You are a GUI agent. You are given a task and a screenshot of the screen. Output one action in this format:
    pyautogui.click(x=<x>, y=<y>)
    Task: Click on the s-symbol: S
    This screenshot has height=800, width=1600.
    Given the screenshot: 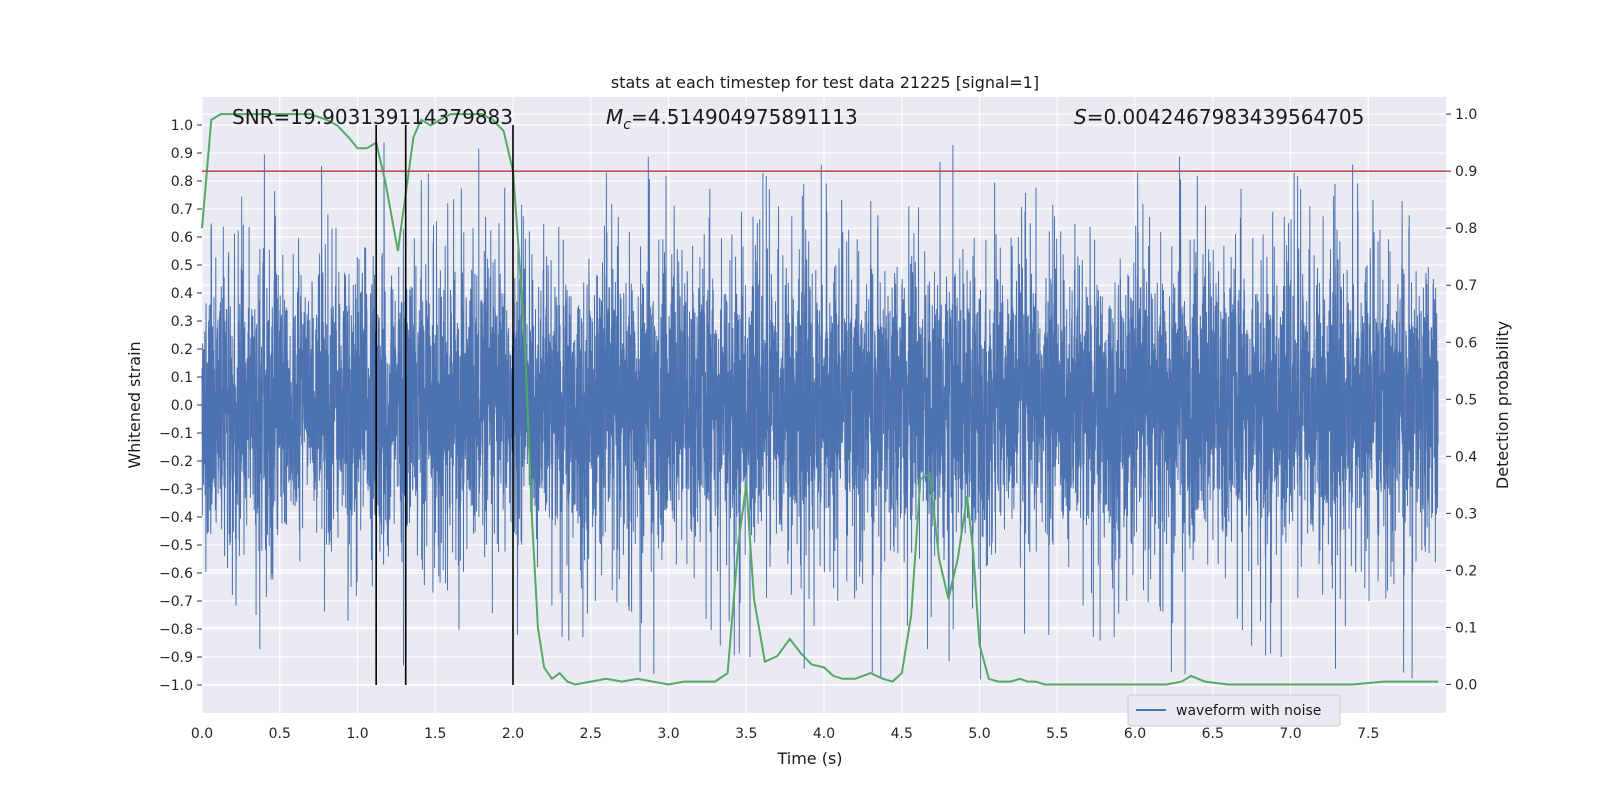 What is the action you would take?
    pyautogui.click(x=1080, y=117)
    